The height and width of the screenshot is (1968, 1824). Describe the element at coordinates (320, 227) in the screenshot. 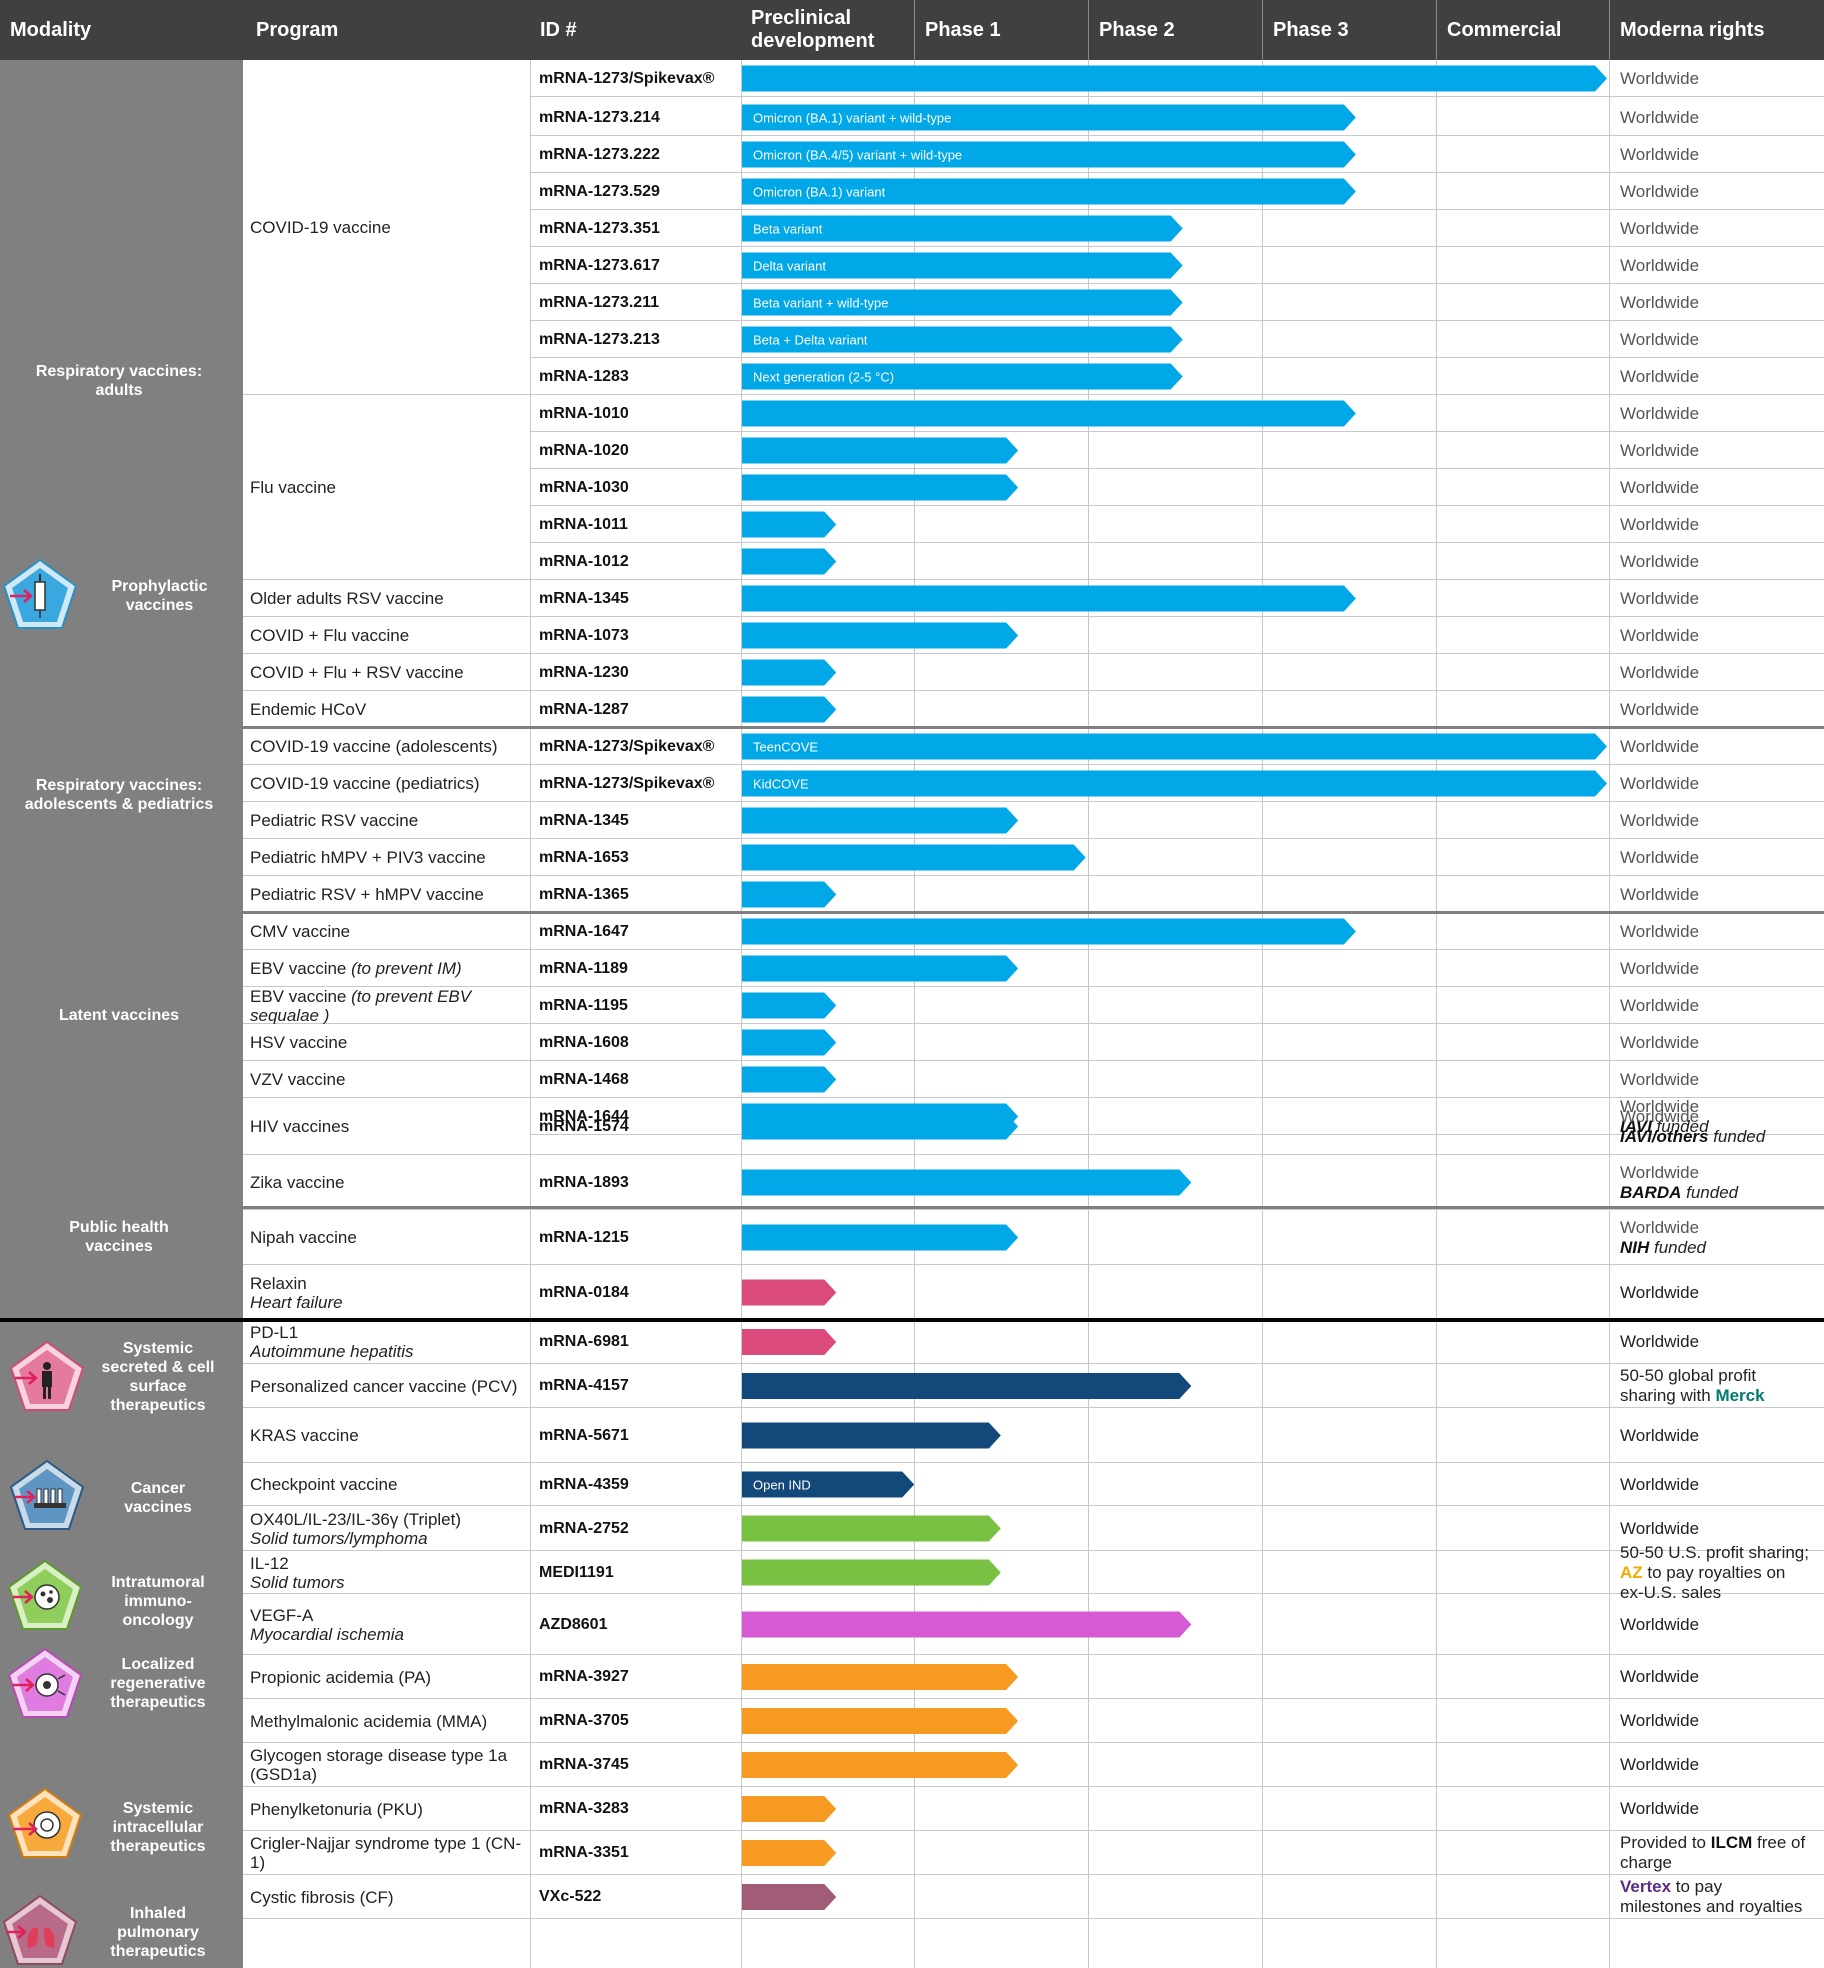

I see `program-name-text: COVID-19 vaccine` at that location.